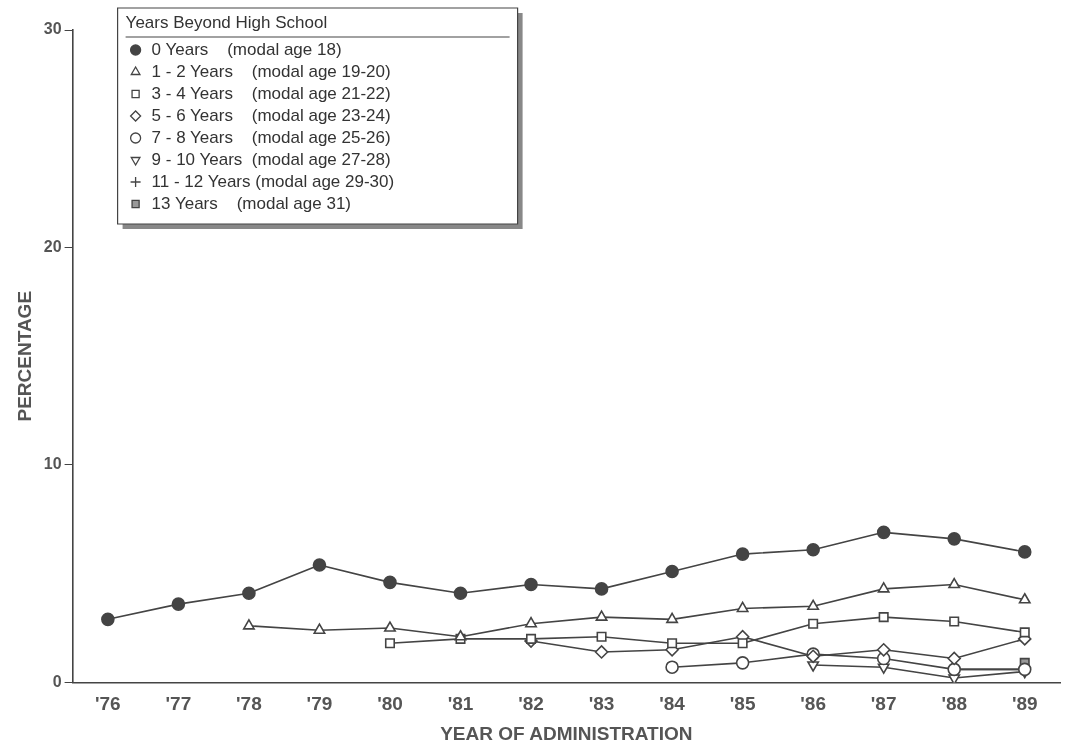 Image resolution: width=1091 pixels, height=754 pixels. Describe the element at coordinates (52, 246) in the screenshot. I see `y-tick-label: 20` at that location.